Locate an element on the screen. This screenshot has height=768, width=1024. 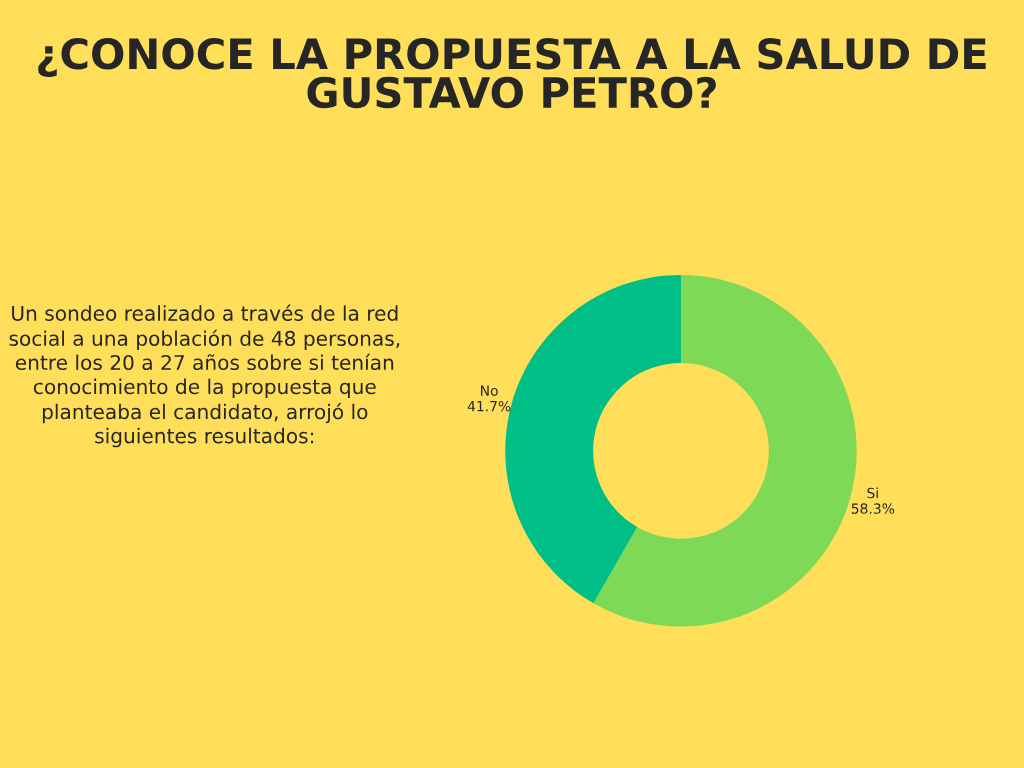
slice-label: No is located at coordinates (489, 390).